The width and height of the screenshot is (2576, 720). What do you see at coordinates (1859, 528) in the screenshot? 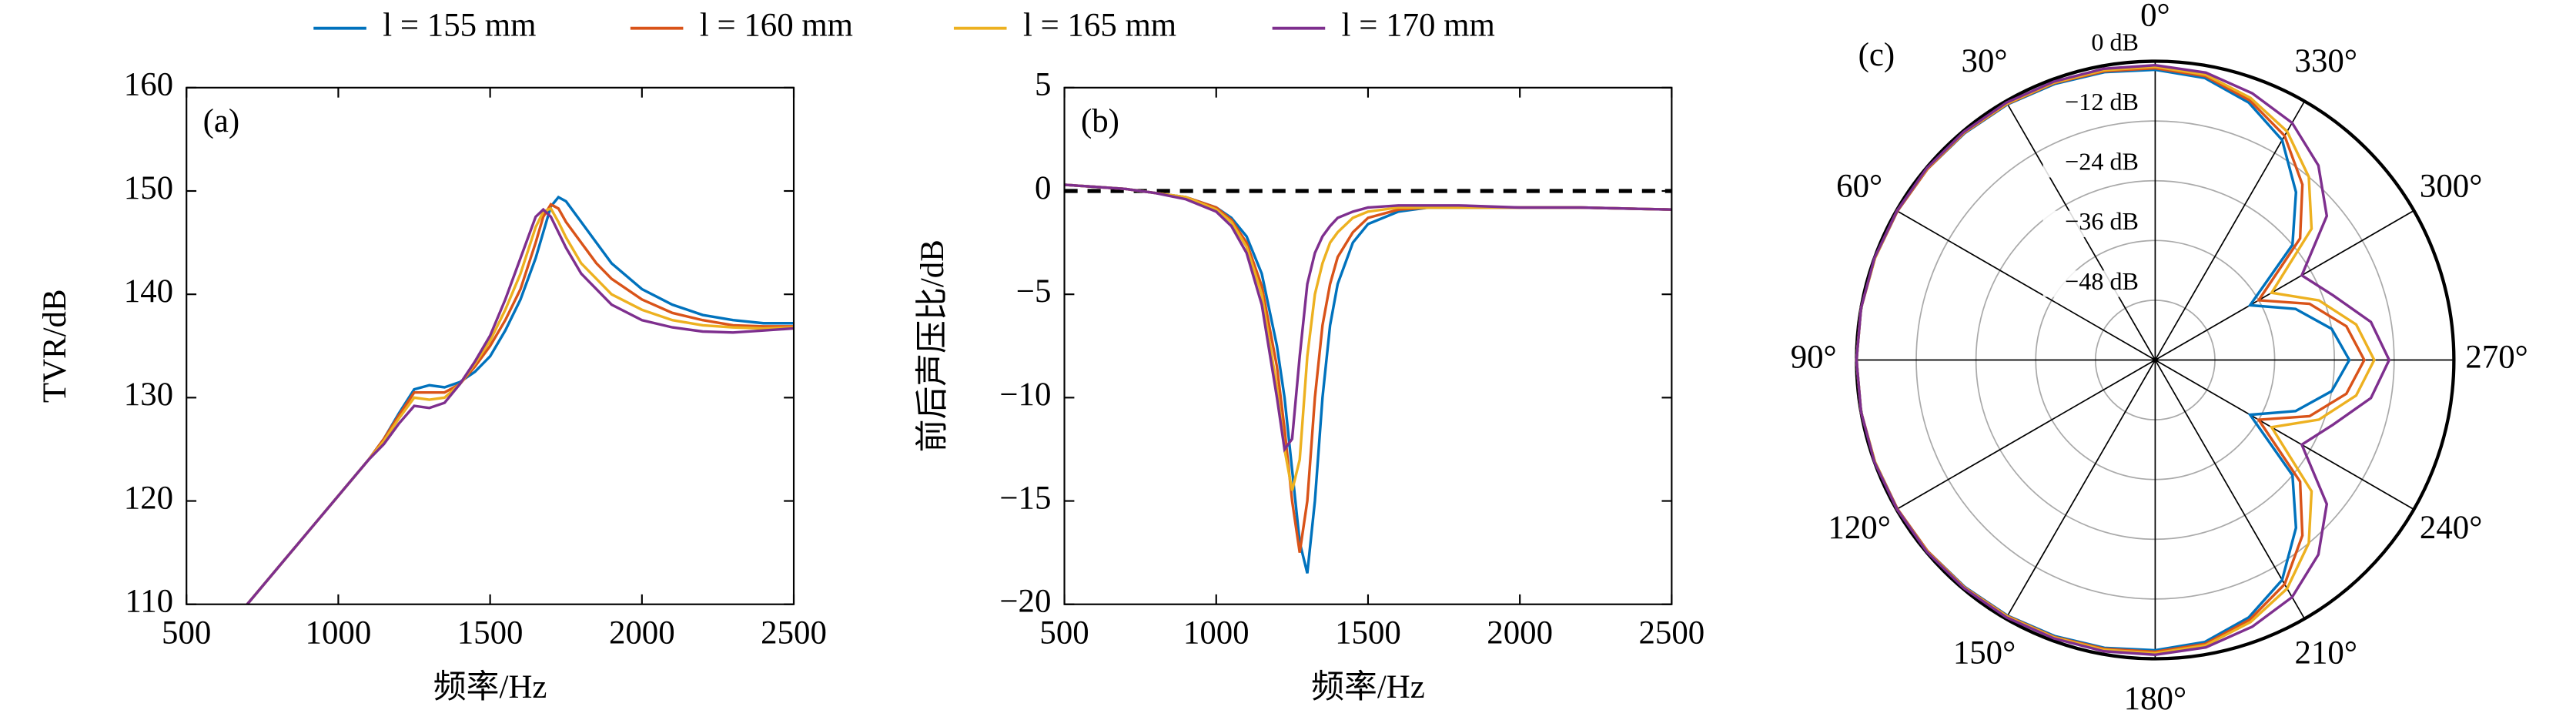
I see `angle-label: 120°` at bounding box center [1859, 528].